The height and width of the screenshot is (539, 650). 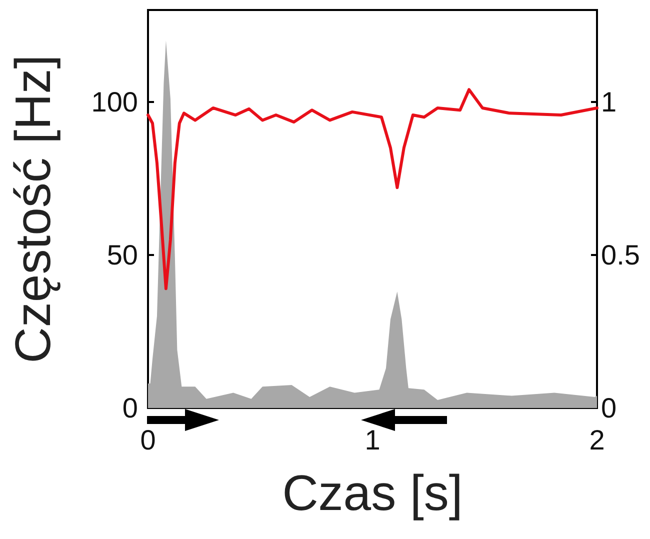 I want to click on x-tick-label: 1, so click(x=372, y=440).